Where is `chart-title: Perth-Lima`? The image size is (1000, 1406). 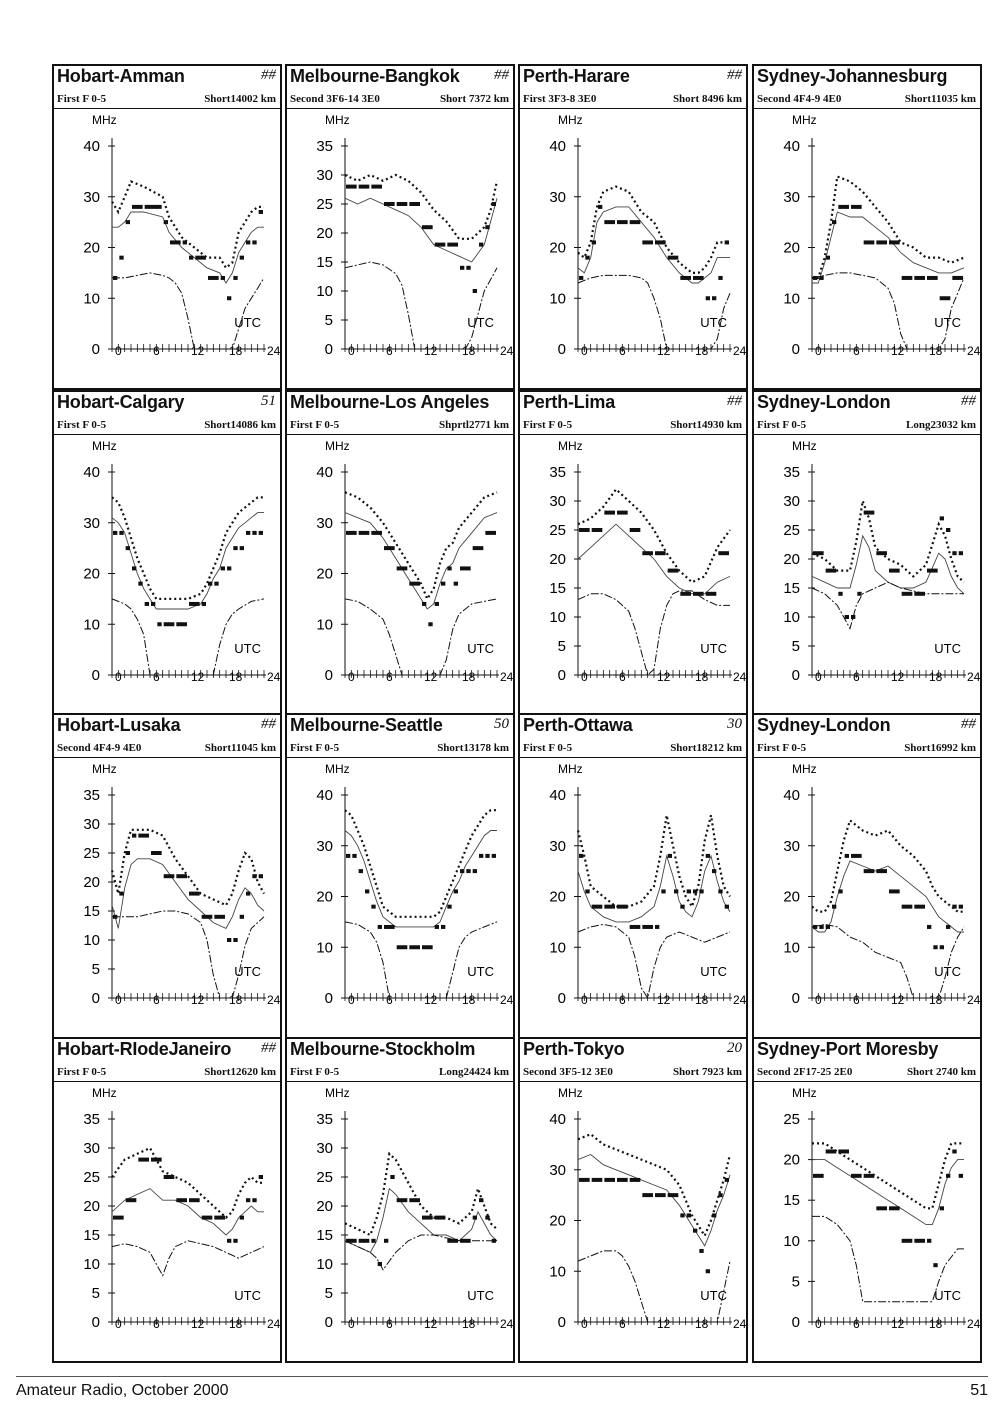 chart-title: Perth-Lima is located at coordinates (569, 402).